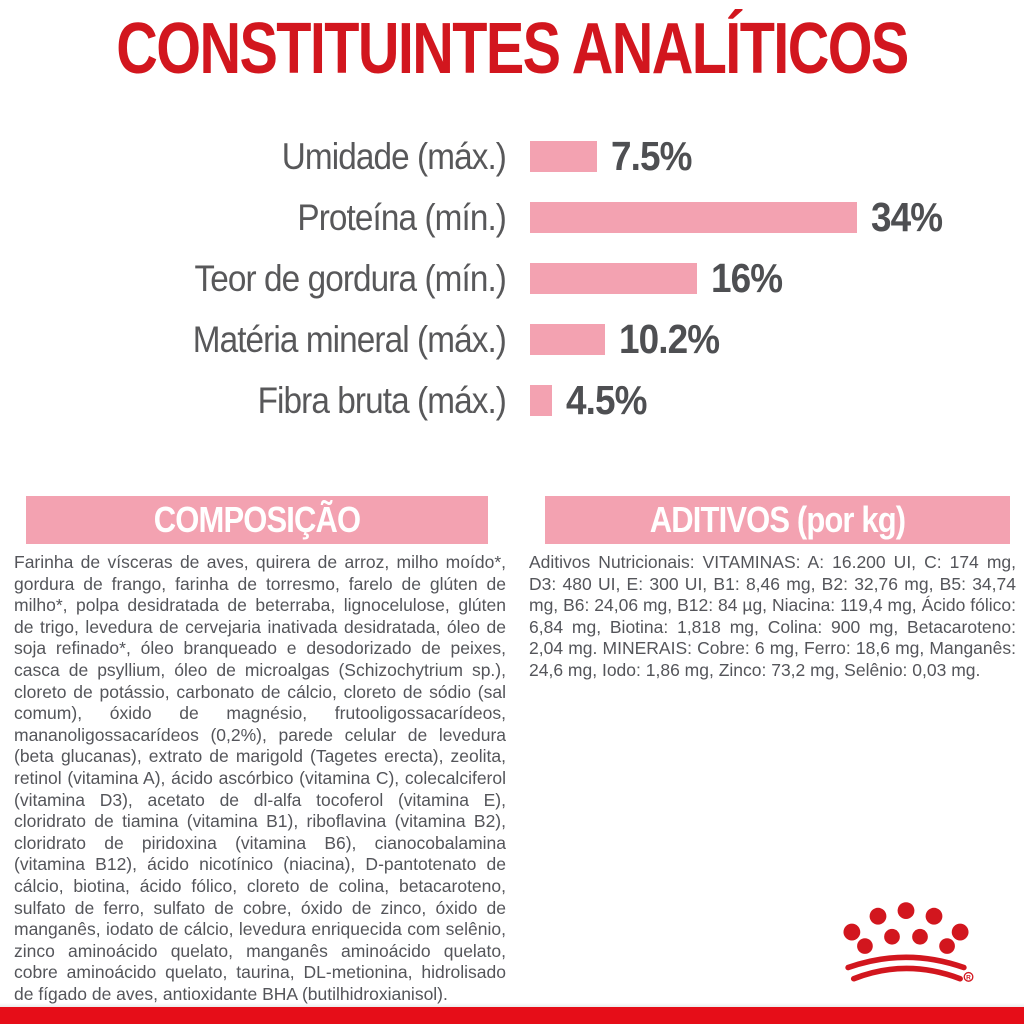 This screenshot has height=1024, width=1024. I want to click on additives-header-label: ADITIVOS (por kg), so click(777, 519).